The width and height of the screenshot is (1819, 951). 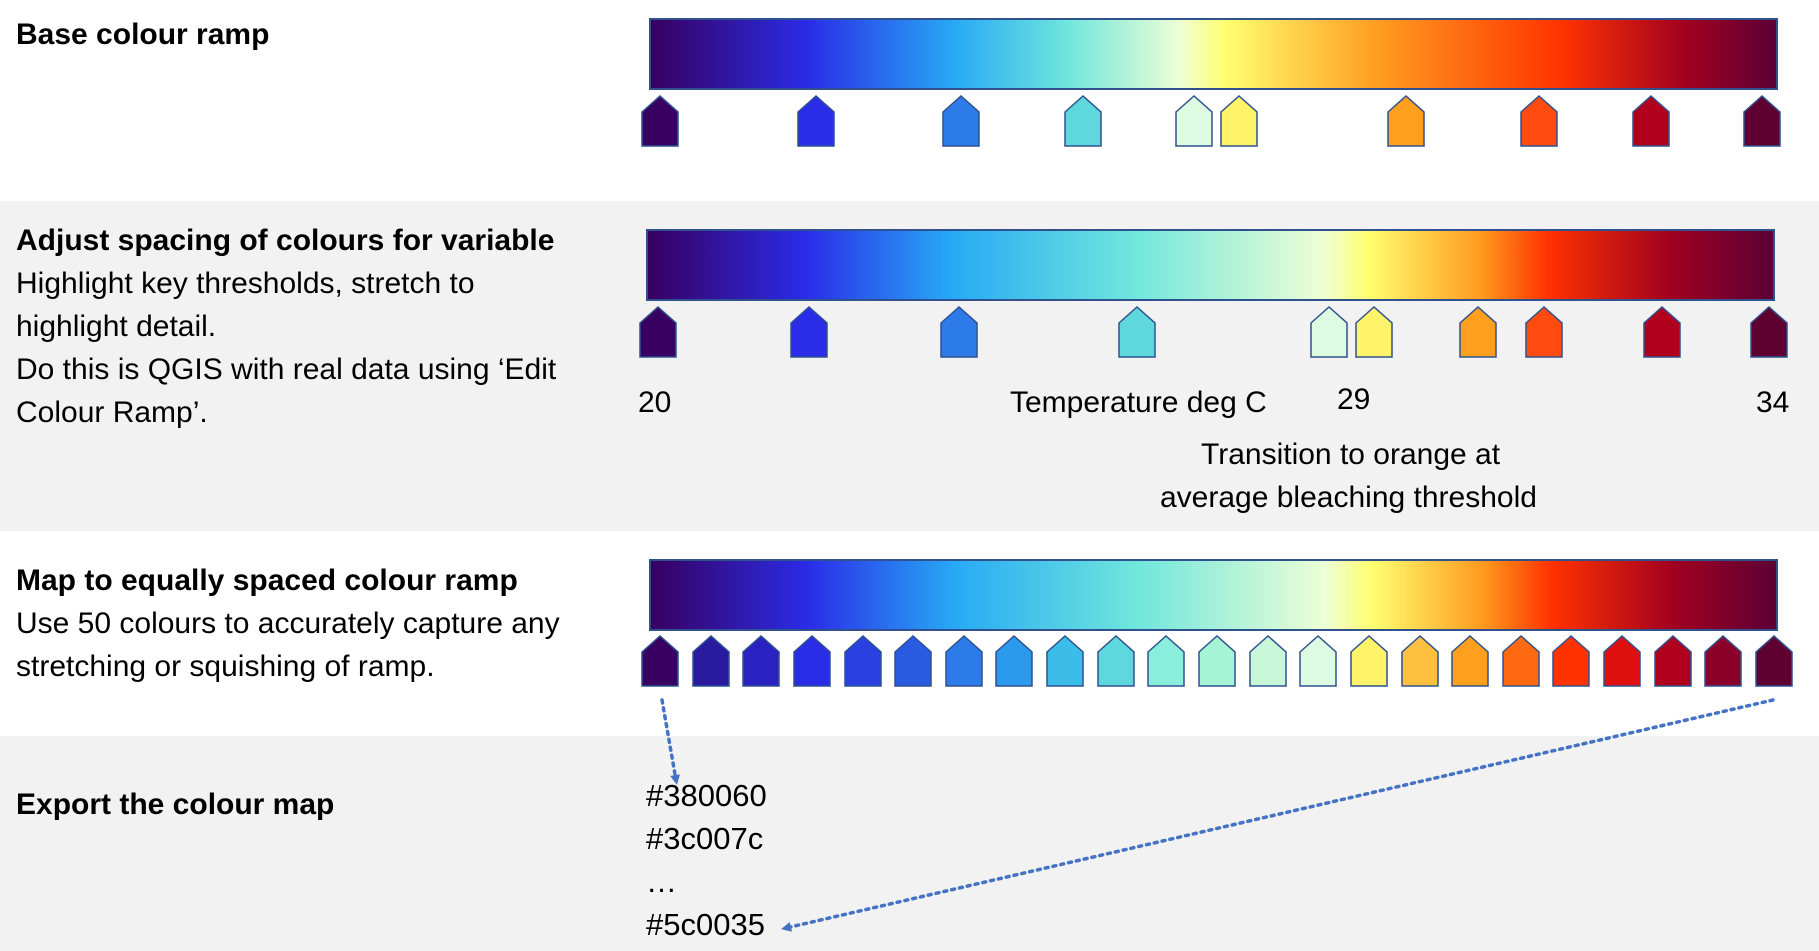 What do you see at coordinates (1773, 402) in the screenshot?
I see `axis-max-label: 34` at bounding box center [1773, 402].